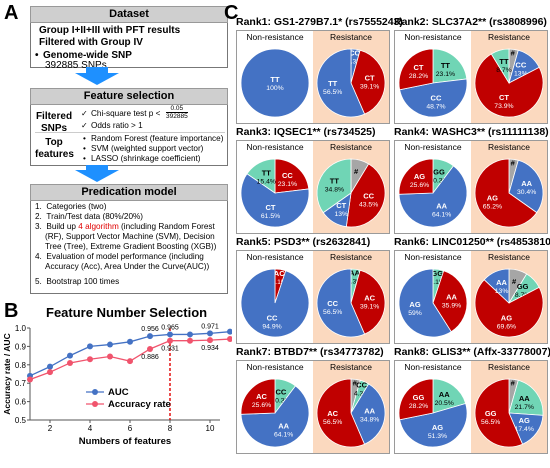 Image resolution: width=550 pixels, height=468 pixels. Describe the element at coordinates (129, 192) in the screenshot. I see `model-header: Predication model` at that location.